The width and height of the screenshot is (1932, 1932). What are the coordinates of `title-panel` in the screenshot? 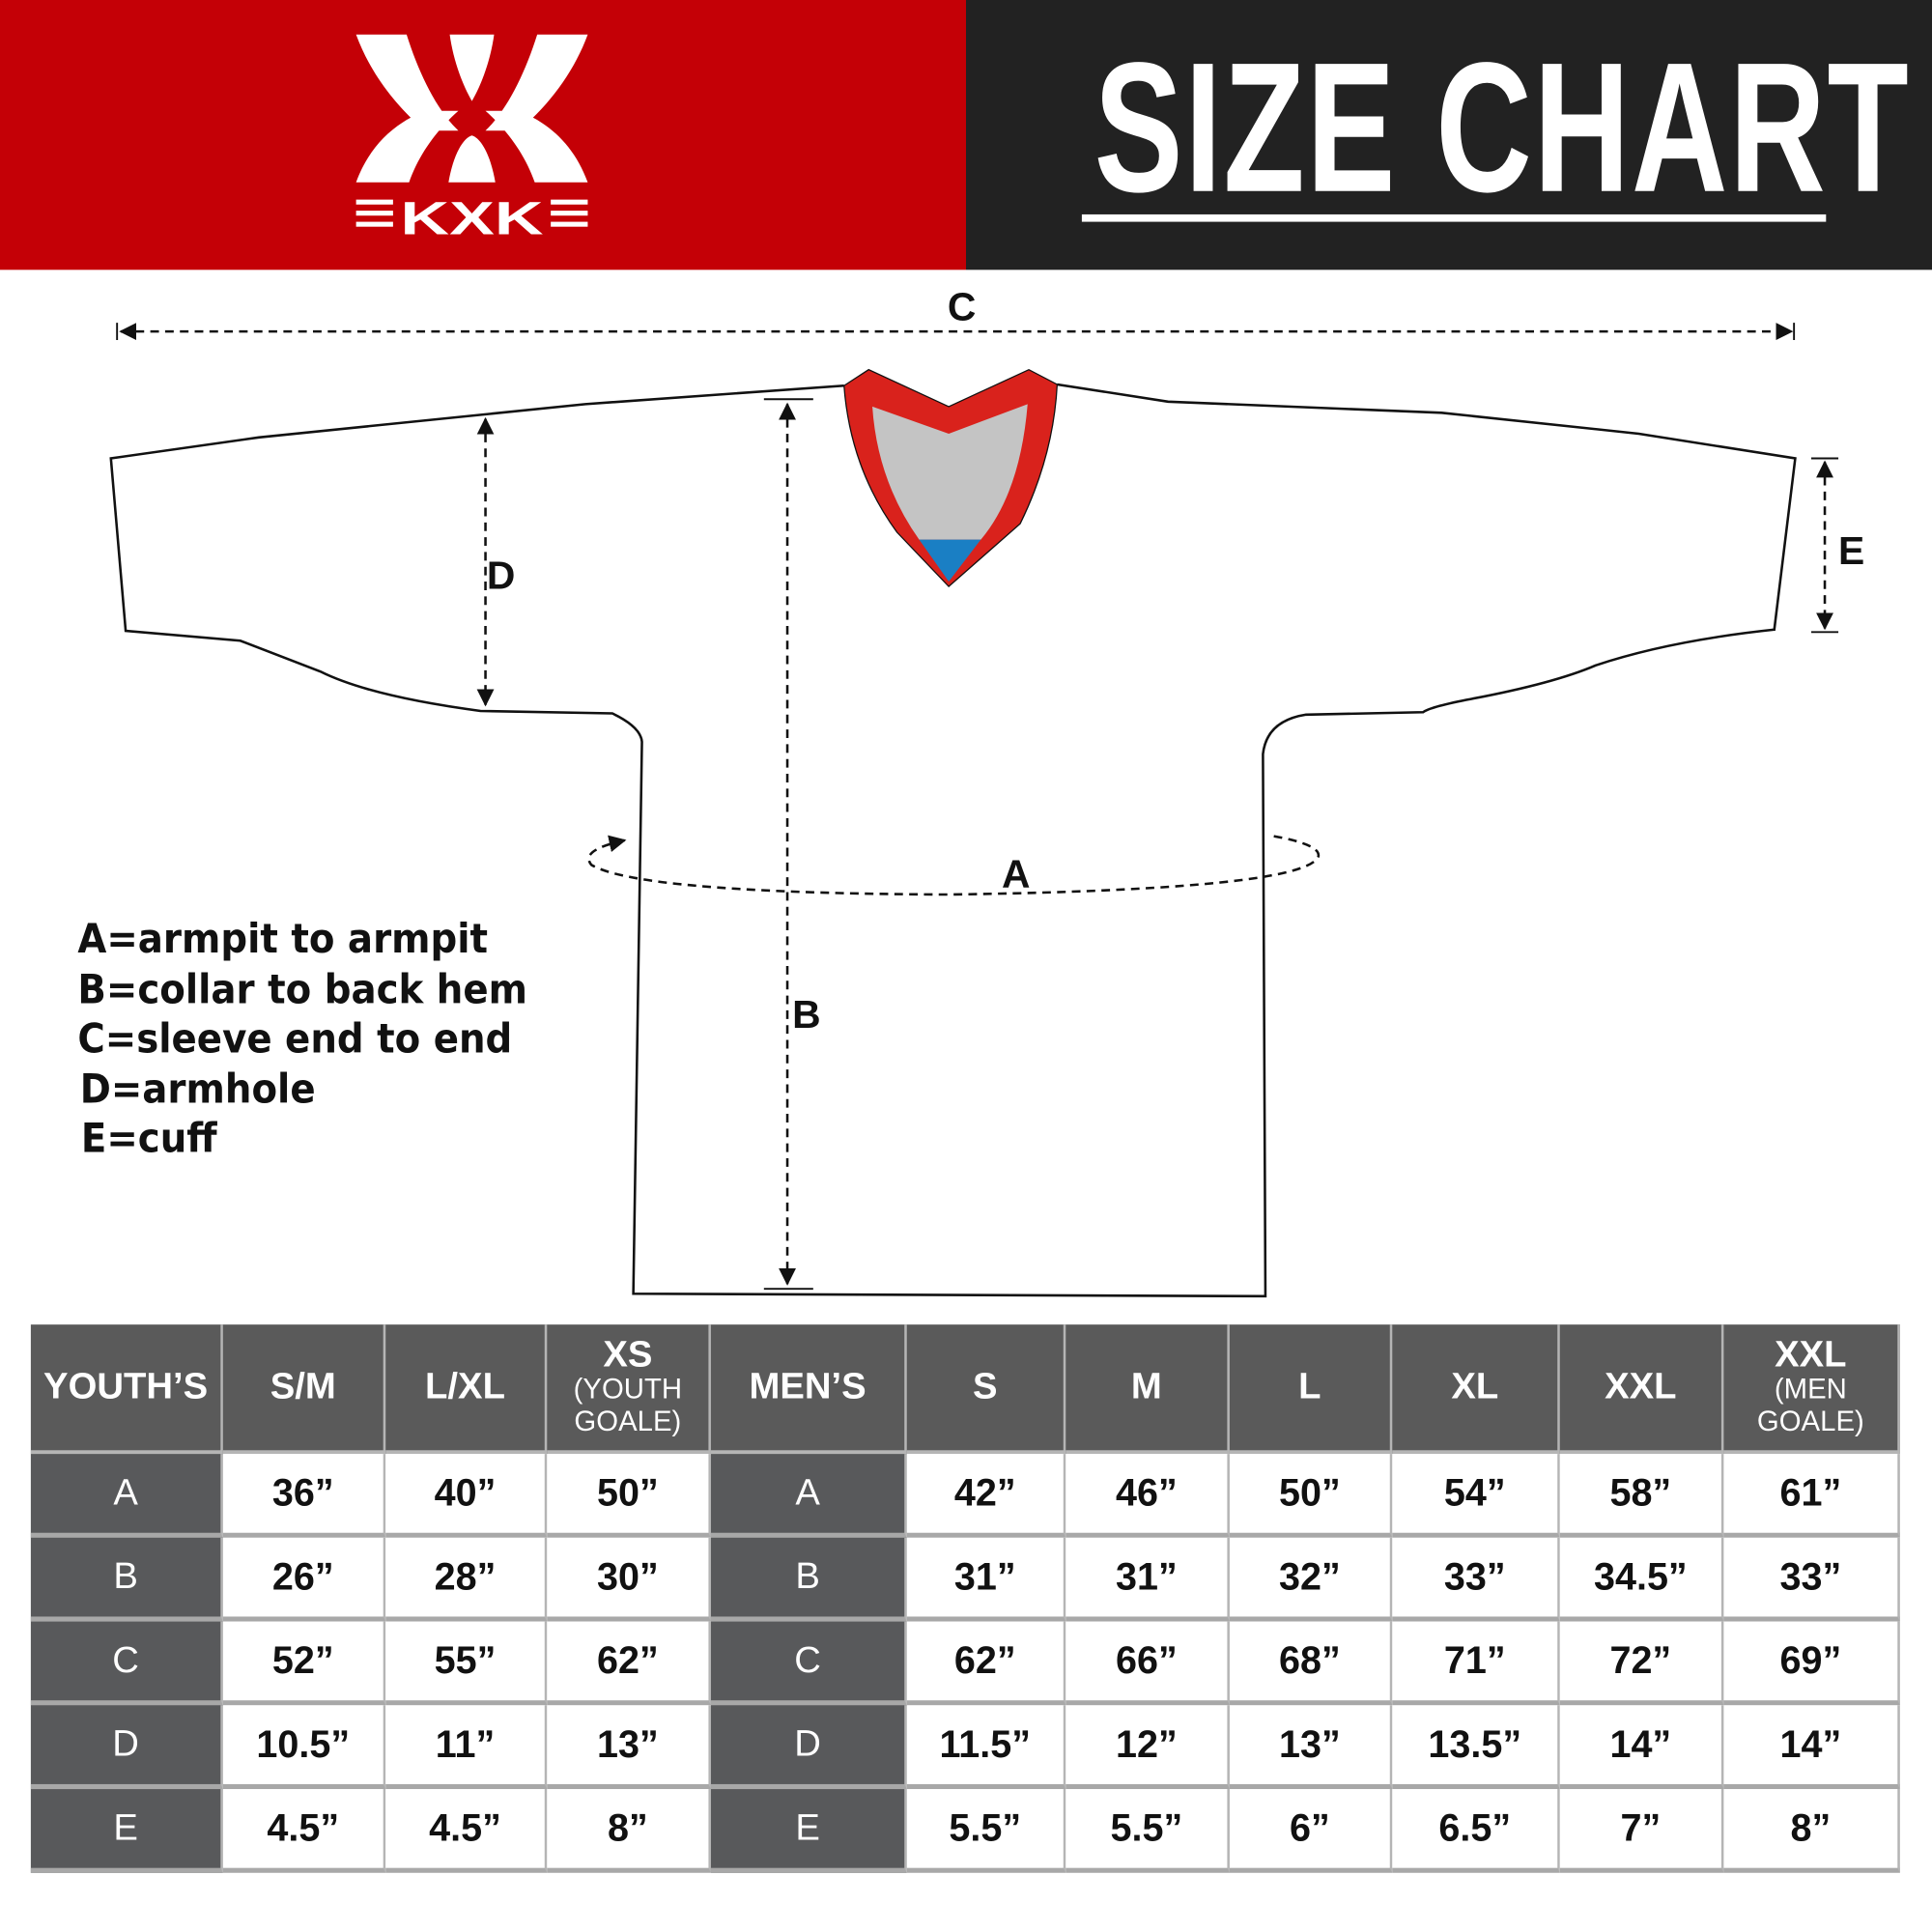 It's located at (1448, 135).